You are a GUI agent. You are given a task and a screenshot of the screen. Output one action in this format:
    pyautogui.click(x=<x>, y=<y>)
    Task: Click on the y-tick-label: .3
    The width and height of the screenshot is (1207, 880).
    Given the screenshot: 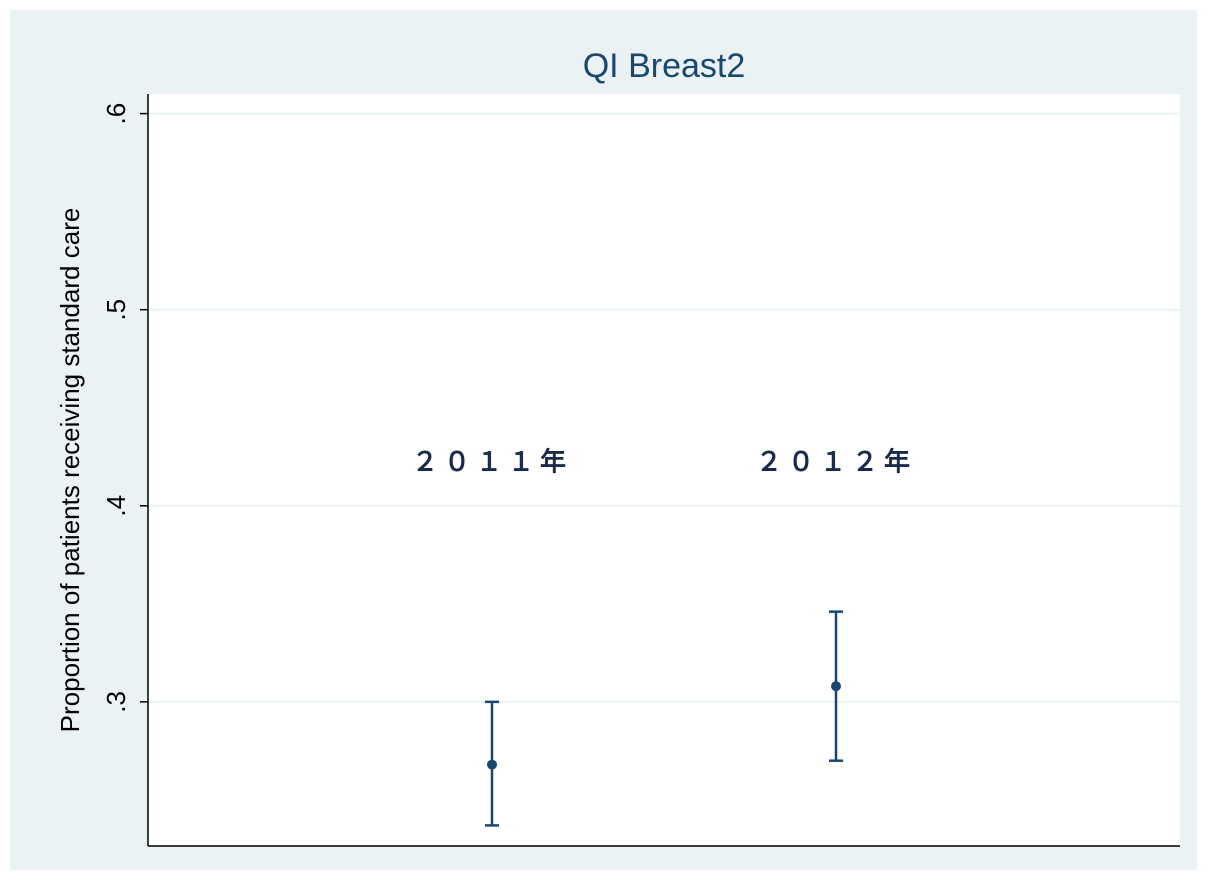 What is the action you would take?
    pyautogui.click(x=116, y=702)
    